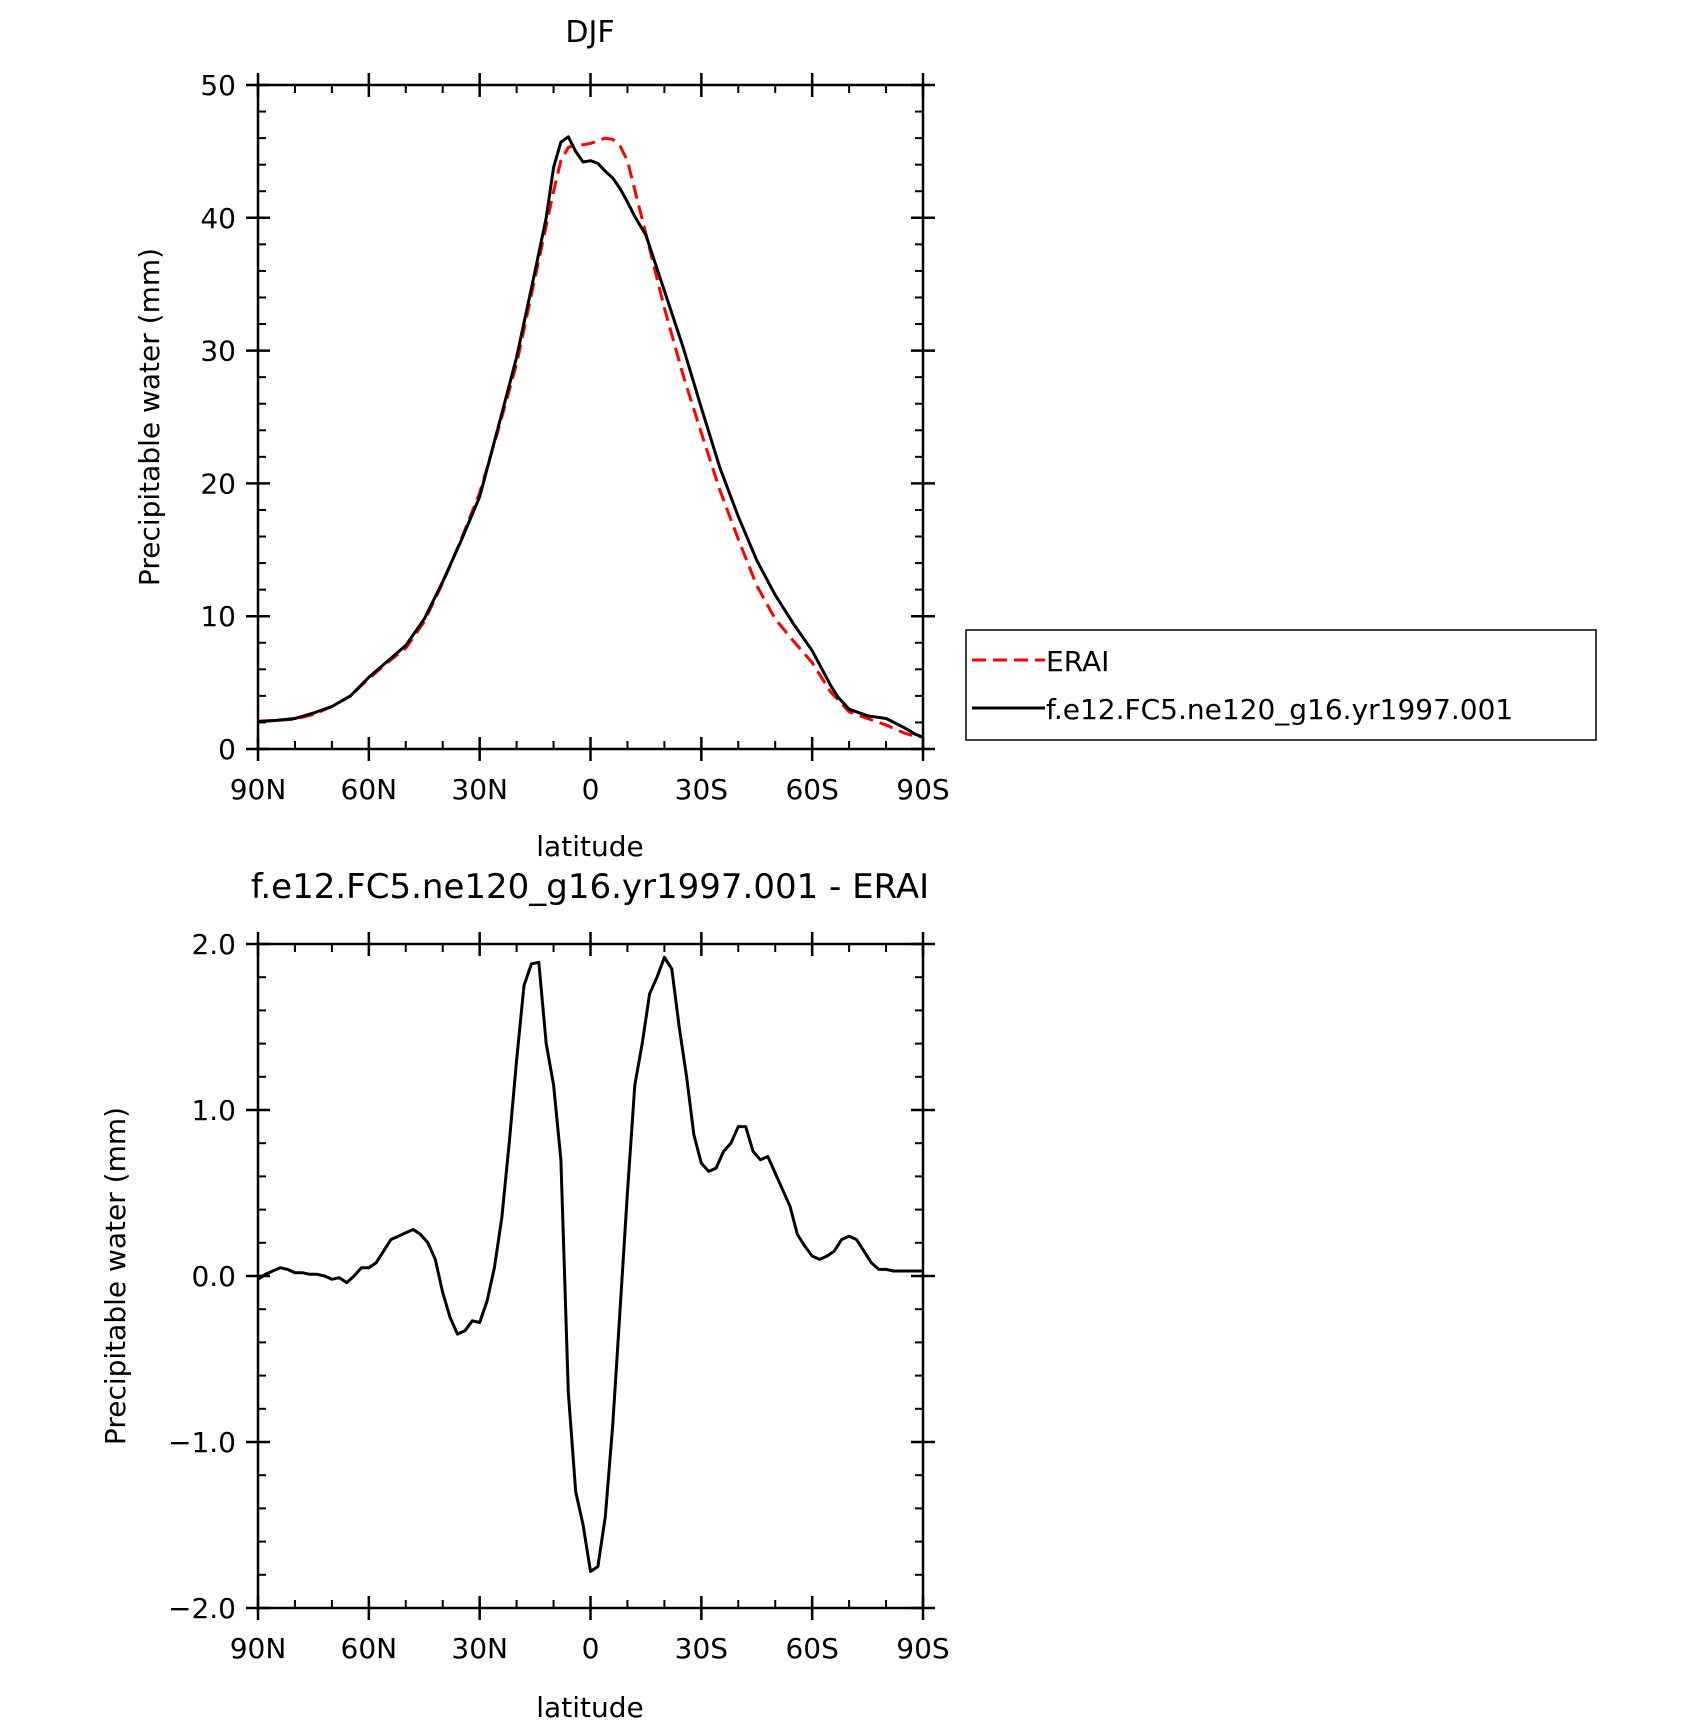  Describe the element at coordinates (218, 616) in the screenshot. I see `y-tick-label: 10` at that location.